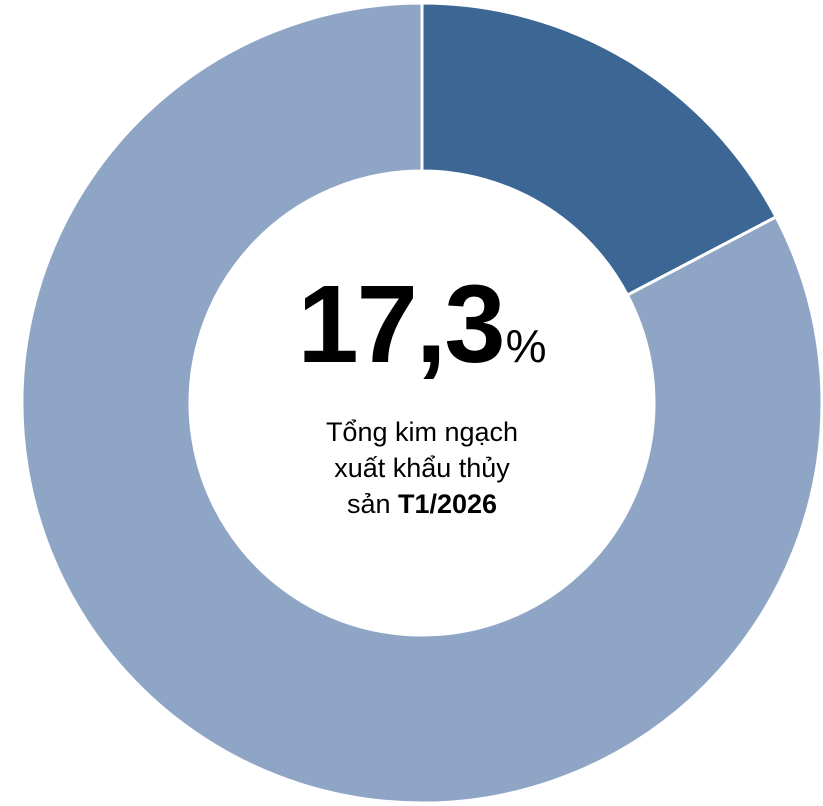 The image size is (823, 806). What do you see at coordinates (401, 324) in the screenshot?
I see `center-value-number: 17,3` at bounding box center [401, 324].